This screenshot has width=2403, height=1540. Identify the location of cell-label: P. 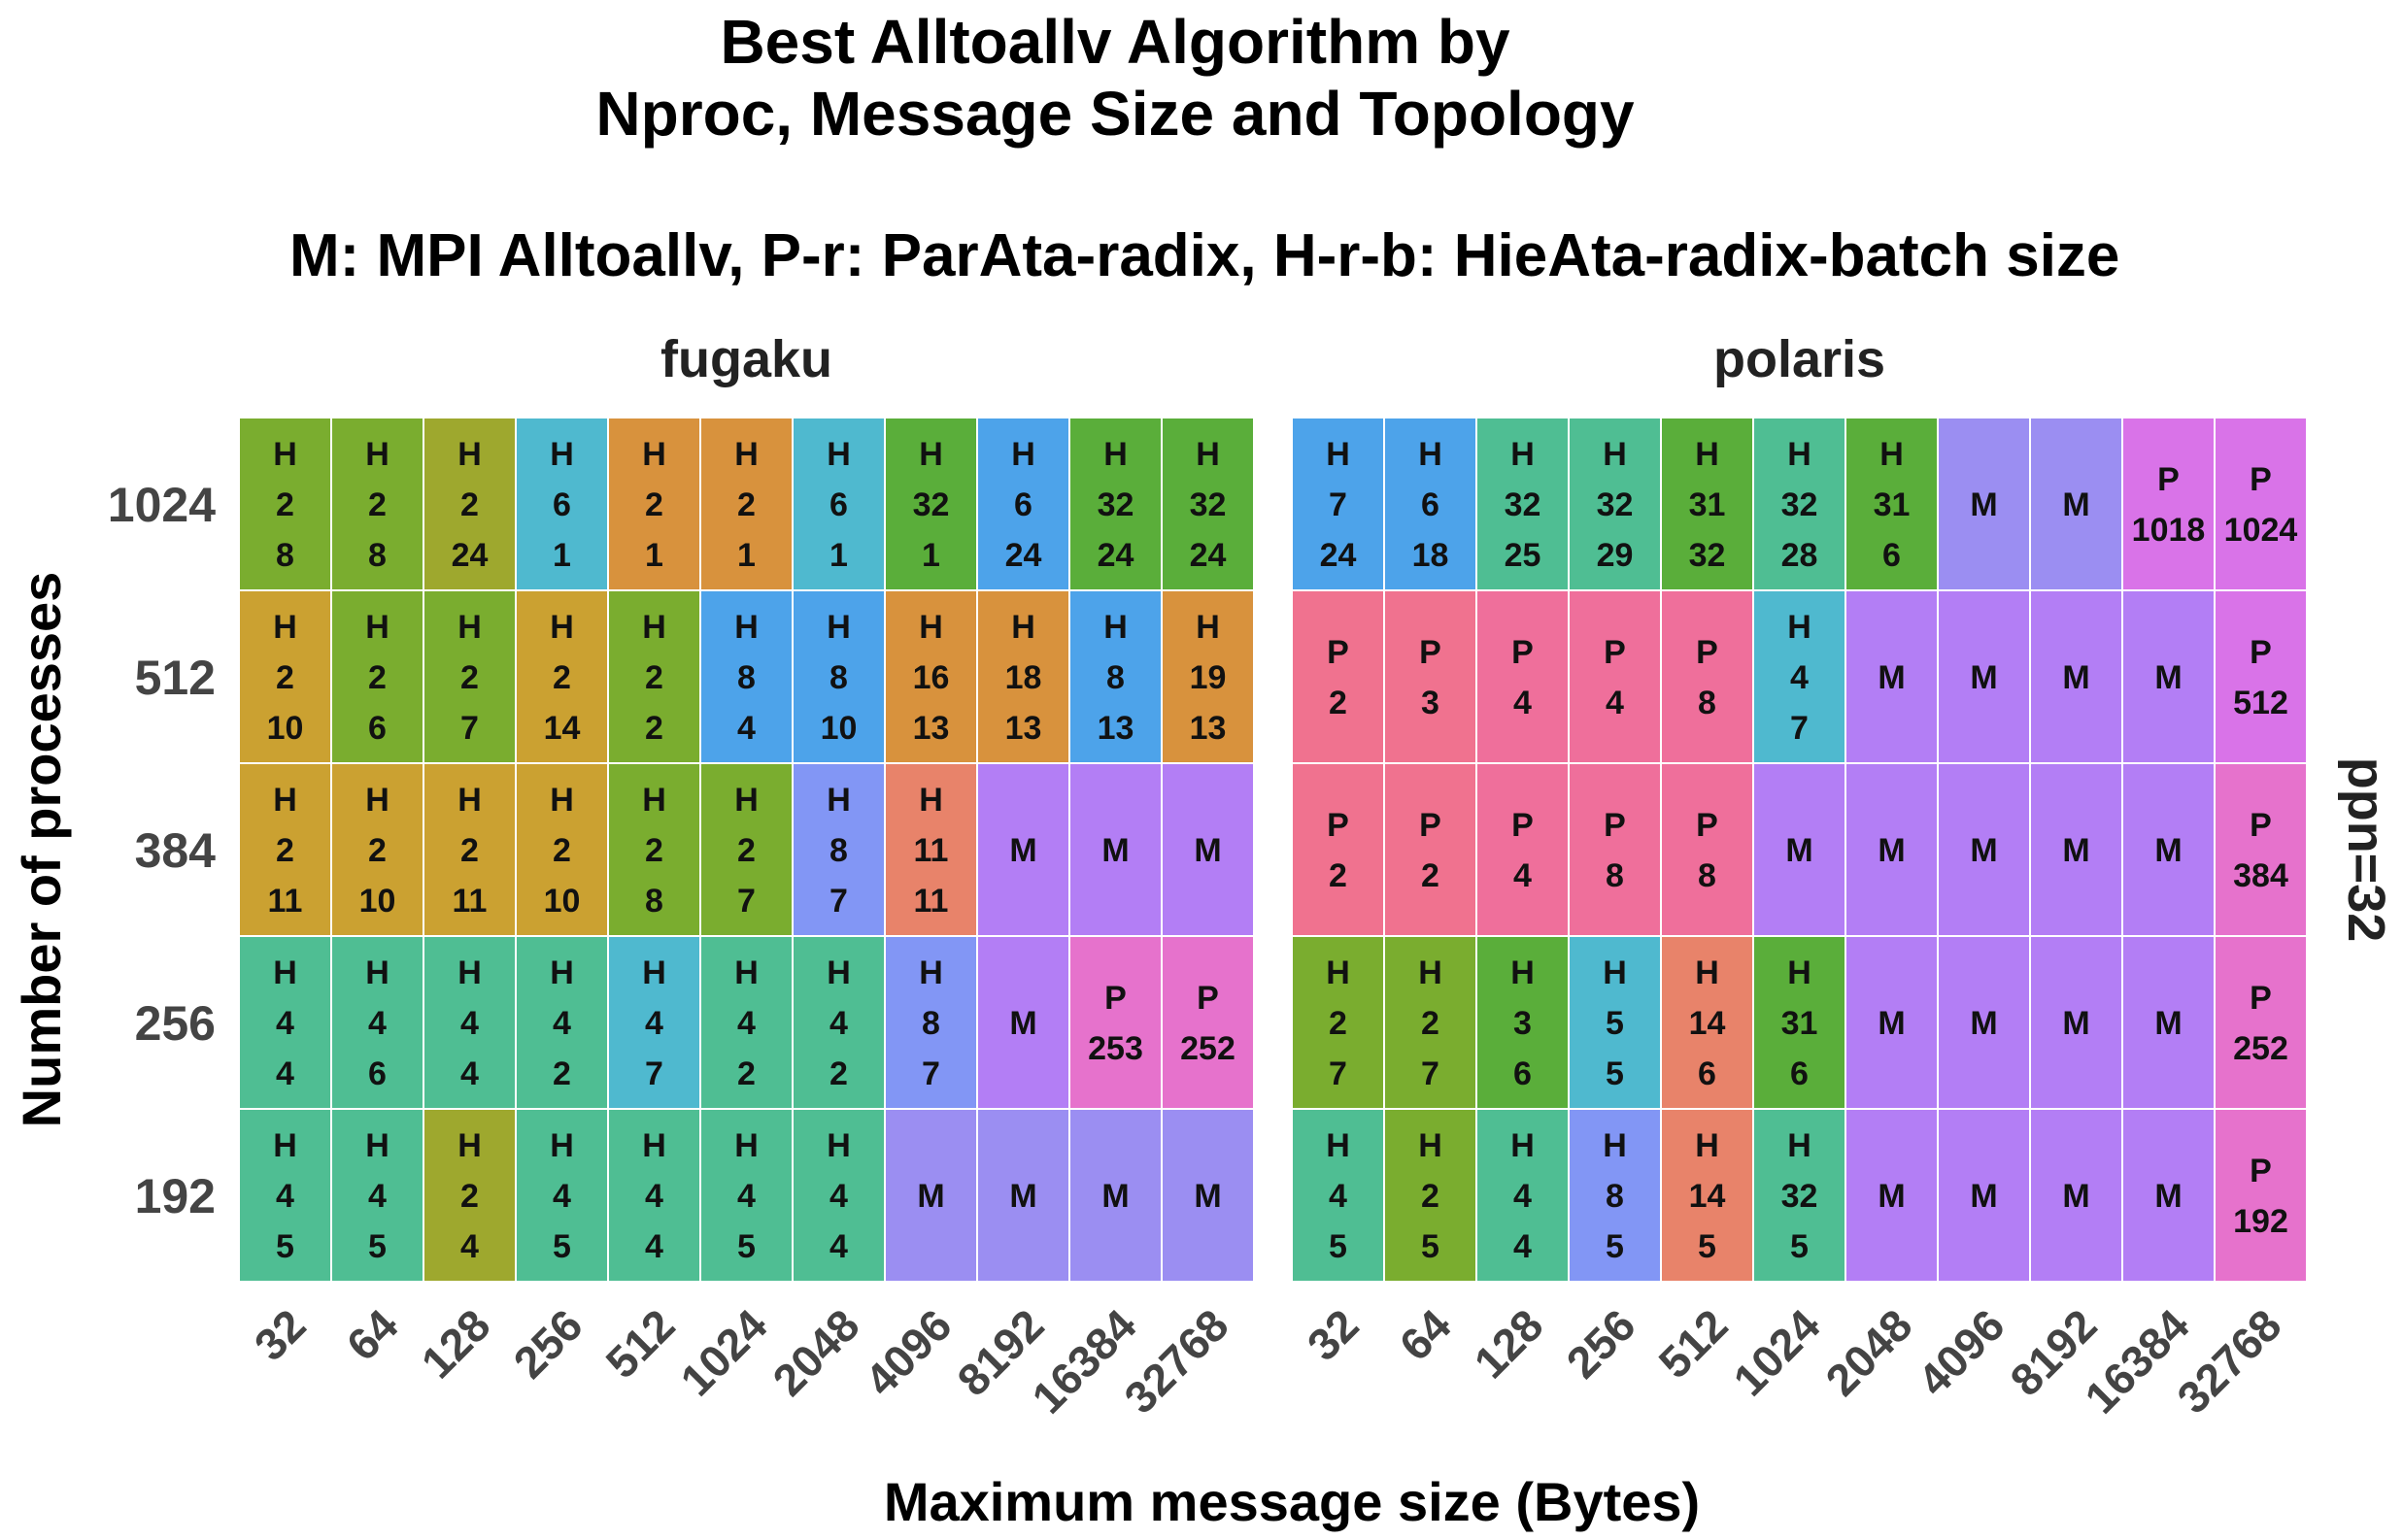
(1522, 825).